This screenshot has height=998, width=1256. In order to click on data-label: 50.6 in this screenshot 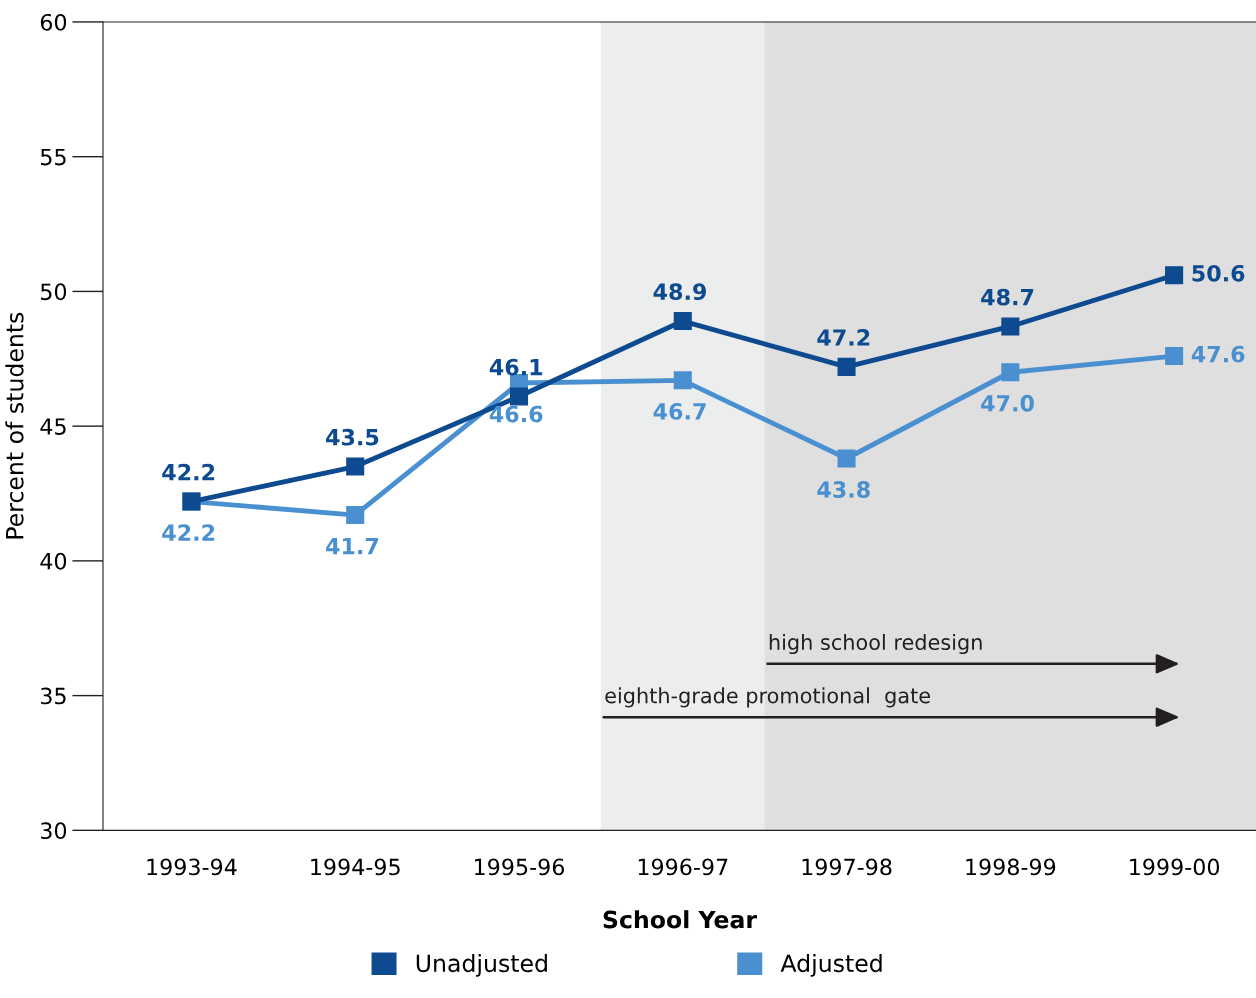, I will do `click(1218, 273)`.